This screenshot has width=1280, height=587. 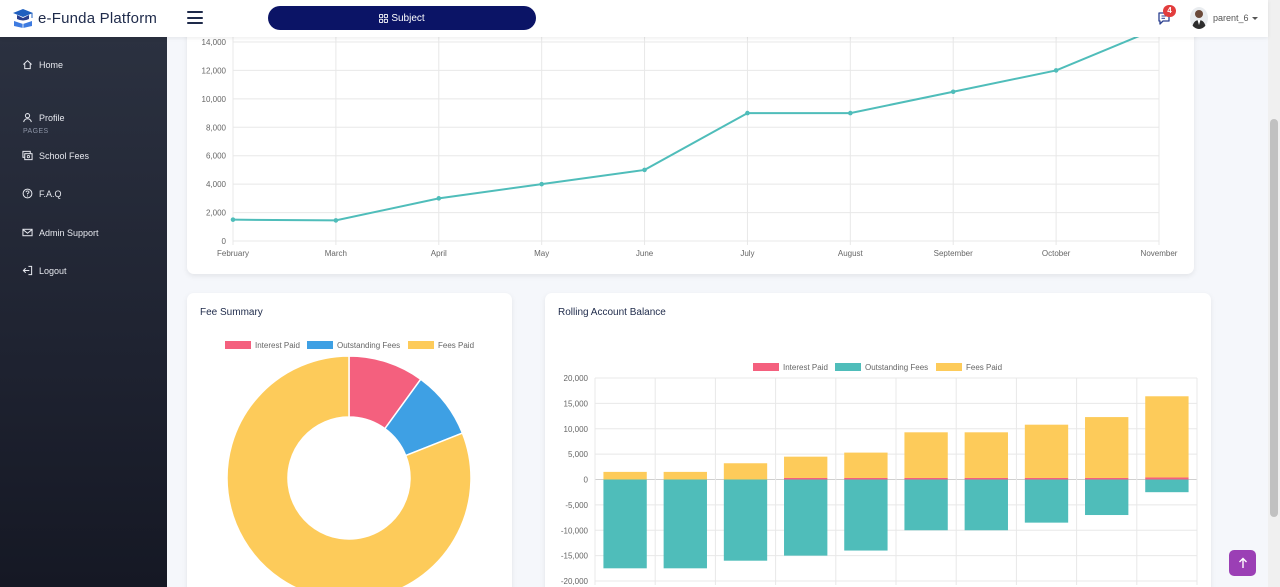 What do you see at coordinates (1056, 253) in the screenshot?
I see `x-tick-label: October` at bounding box center [1056, 253].